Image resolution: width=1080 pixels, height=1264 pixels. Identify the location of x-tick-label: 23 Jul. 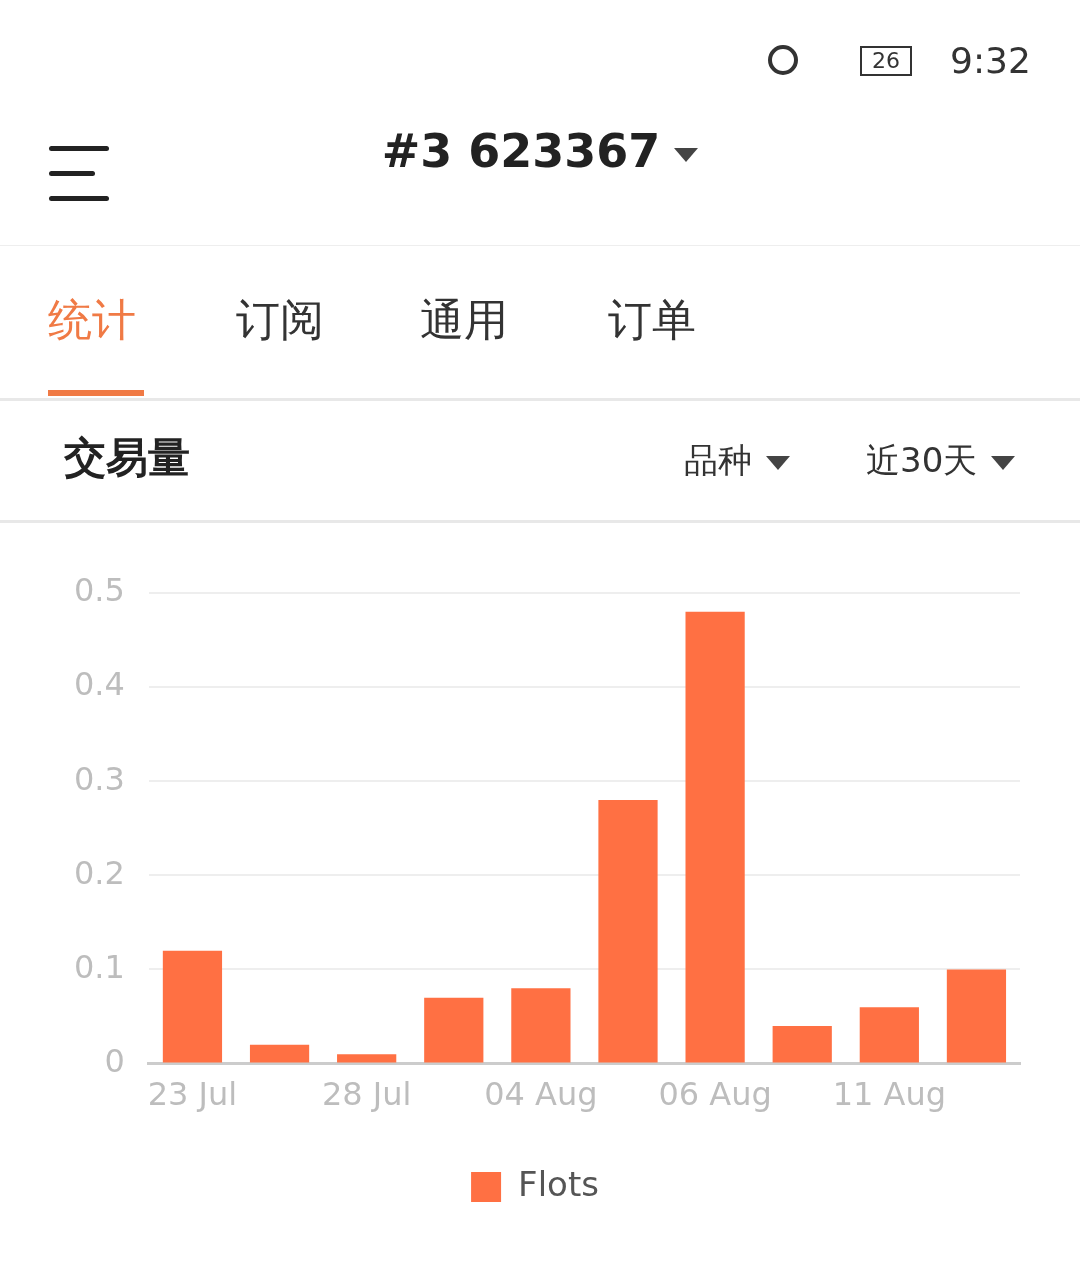
(192, 1094).